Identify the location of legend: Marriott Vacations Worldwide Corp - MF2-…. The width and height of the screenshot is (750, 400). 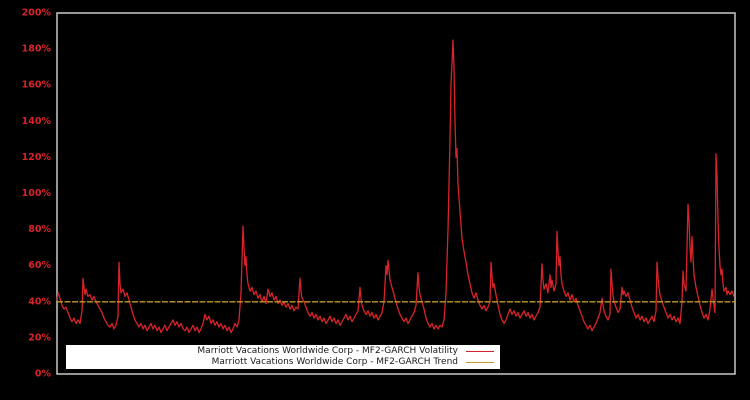
(283, 357).